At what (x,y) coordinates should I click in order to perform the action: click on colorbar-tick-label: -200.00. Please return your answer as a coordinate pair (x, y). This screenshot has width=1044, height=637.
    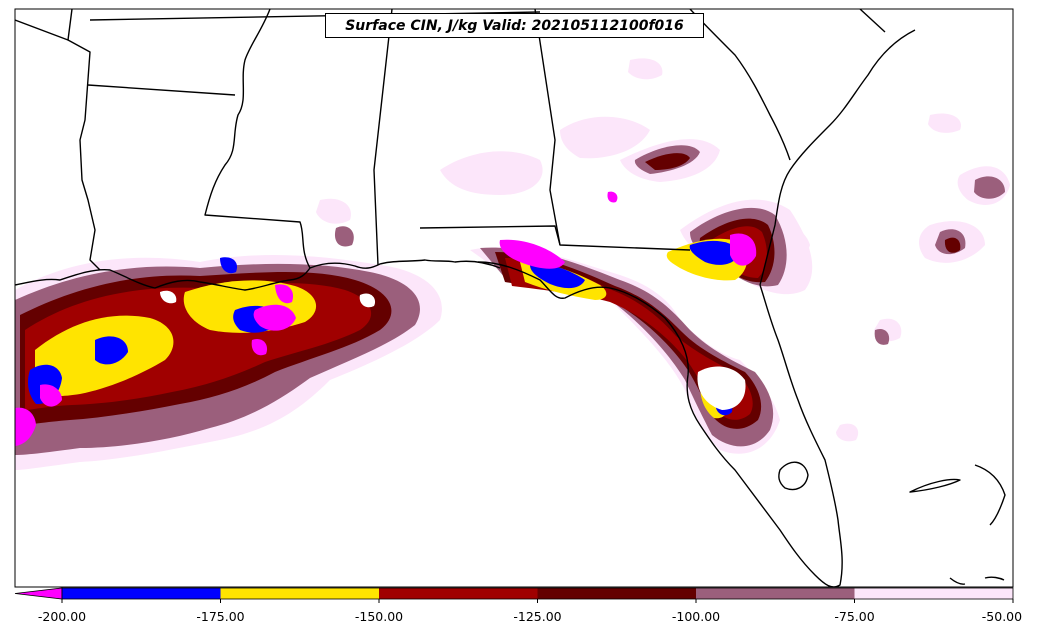
    Looking at the image, I should click on (62, 616).